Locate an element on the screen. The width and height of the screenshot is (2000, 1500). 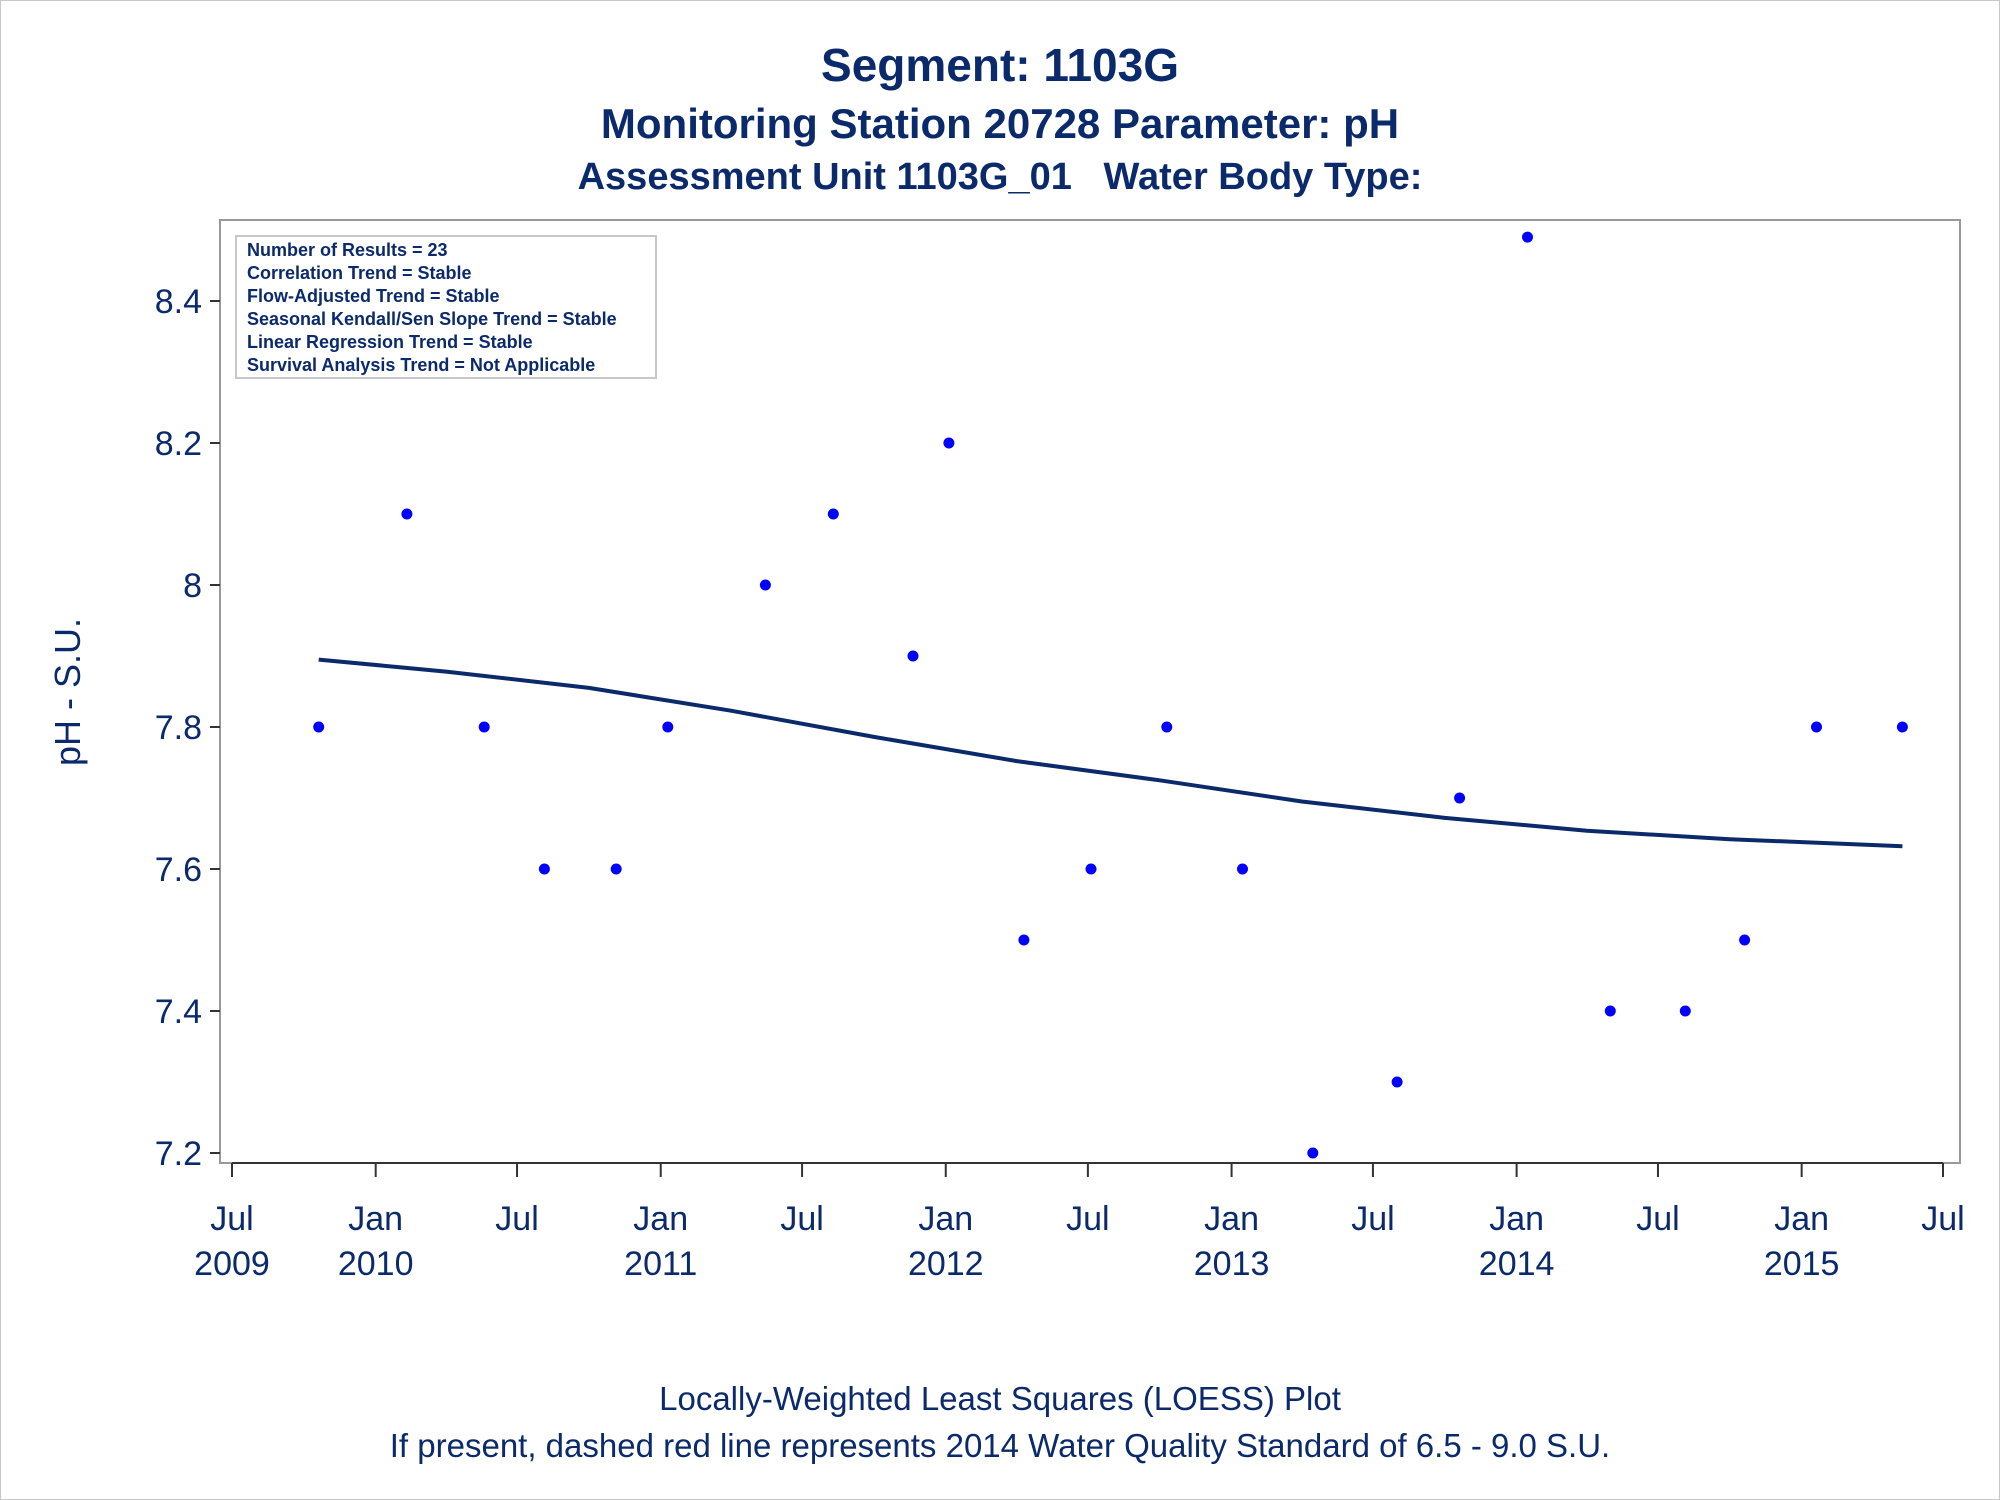
x-tick-month-11: Jan is located at coordinates (1801, 1219).